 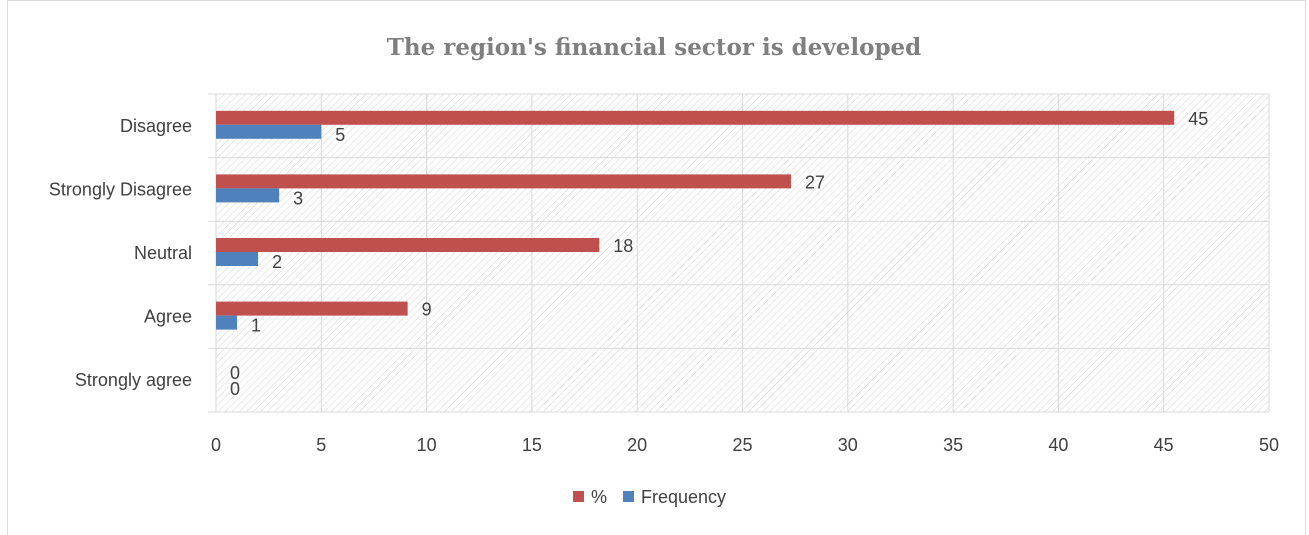 I want to click on legend: % Frequency, so click(x=649, y=497).